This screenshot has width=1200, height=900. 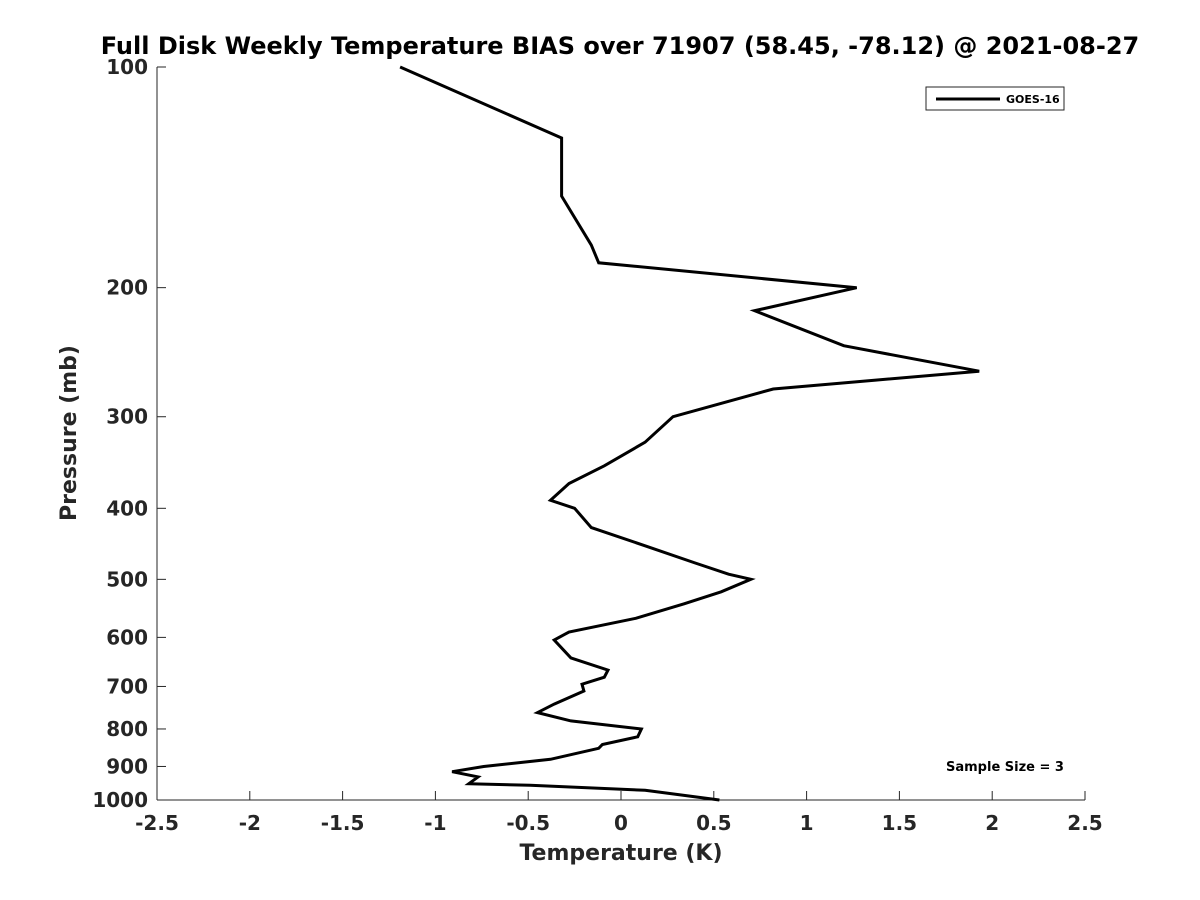 I want to click on x-axis-ticks: -2.5 -2 -1.5 -1 -0.5 0 0.5 1 1.5 2 2.5, so click(x=619, y=813).